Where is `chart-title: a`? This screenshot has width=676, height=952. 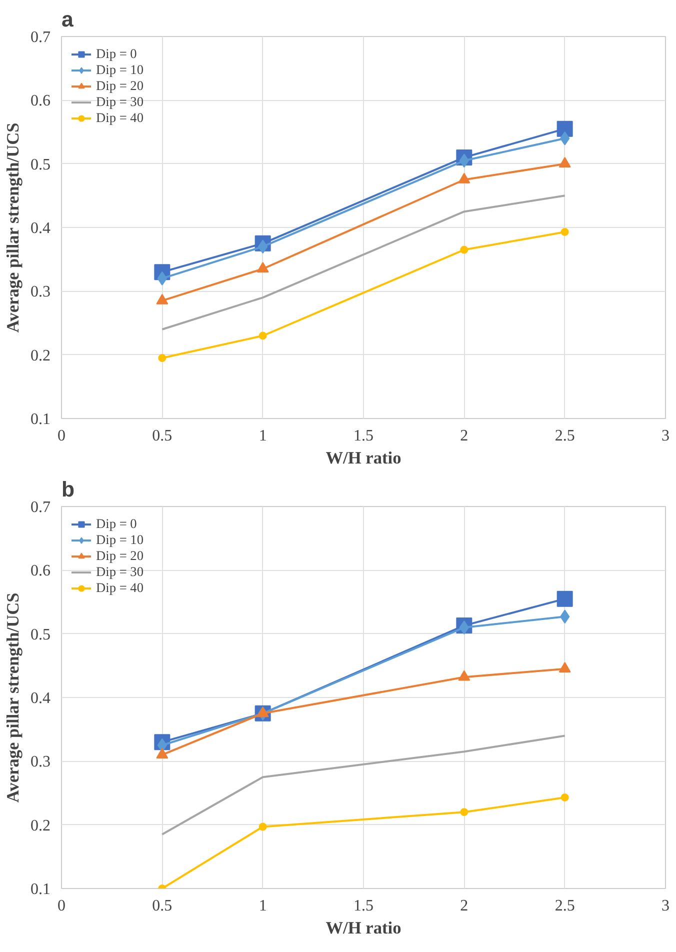 chart-title: a is located at coordinates (68, 20).